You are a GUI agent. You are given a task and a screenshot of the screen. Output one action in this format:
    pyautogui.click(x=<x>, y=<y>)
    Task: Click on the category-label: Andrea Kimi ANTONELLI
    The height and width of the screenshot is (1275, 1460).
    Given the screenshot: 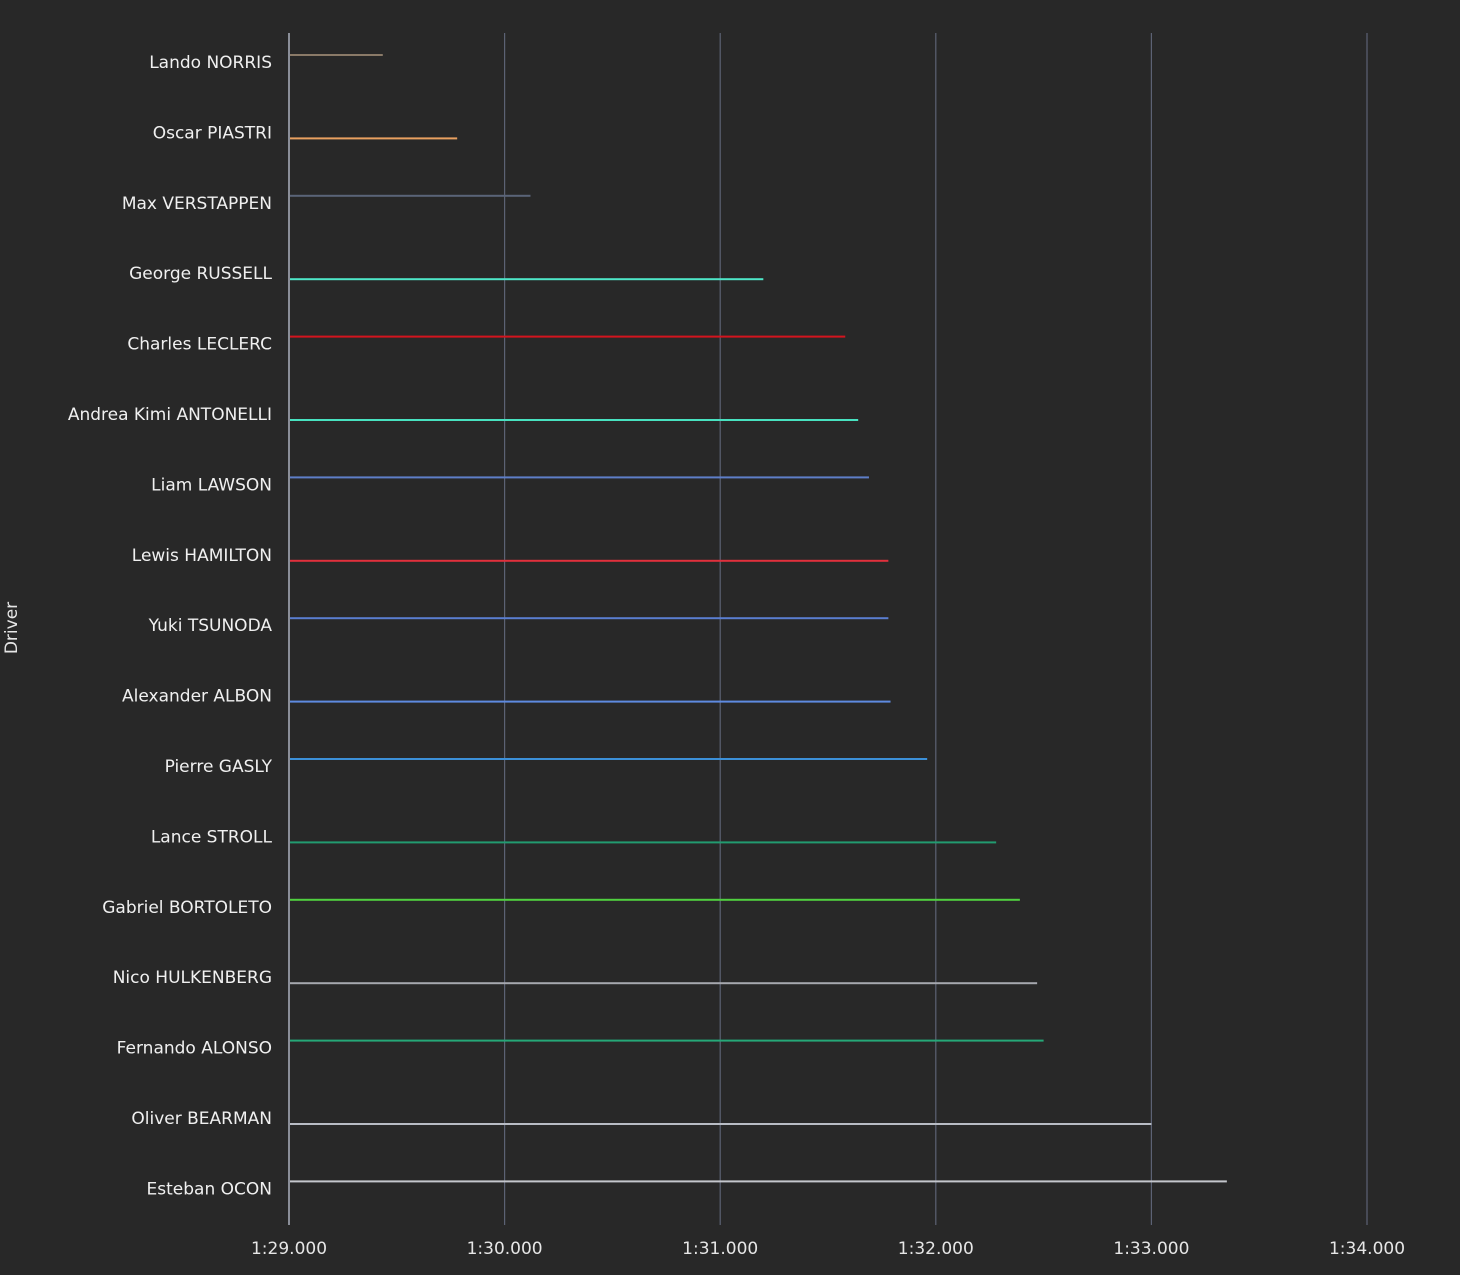 What is the action you would take?
    pyautogui.click(x=170, y=415)
    